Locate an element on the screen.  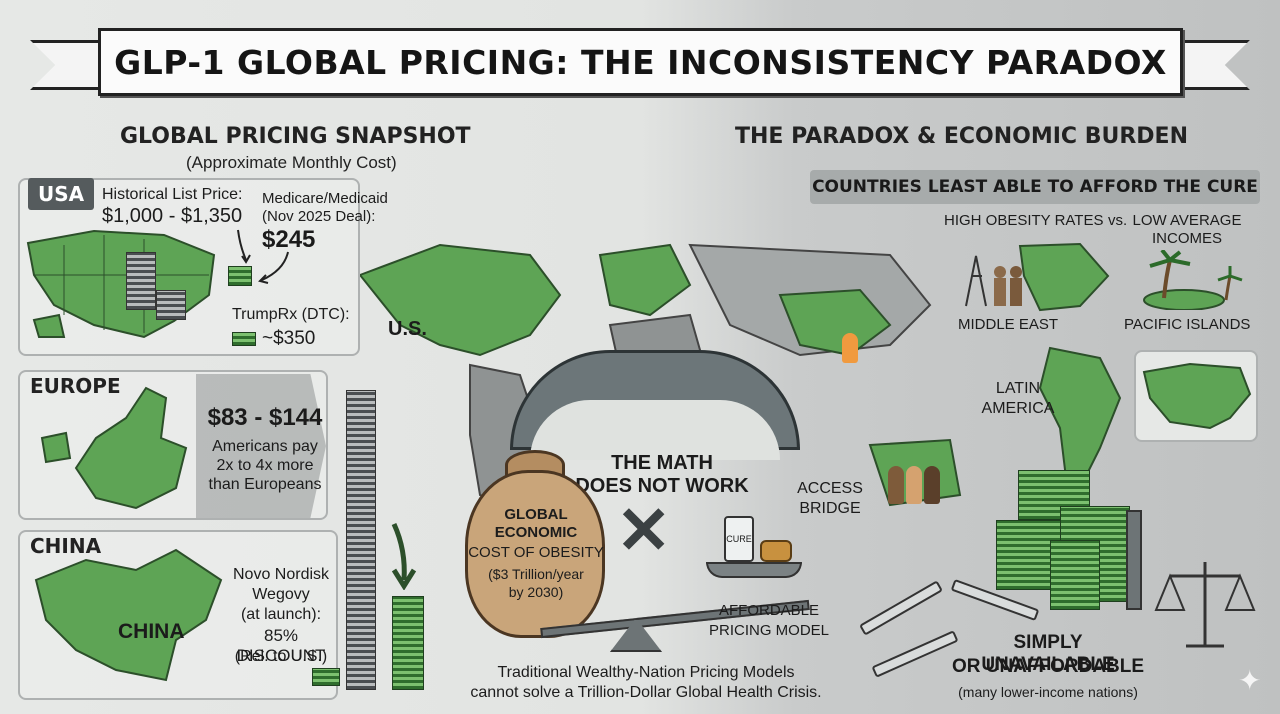
scale-tray is located at coordinates (754, 570).